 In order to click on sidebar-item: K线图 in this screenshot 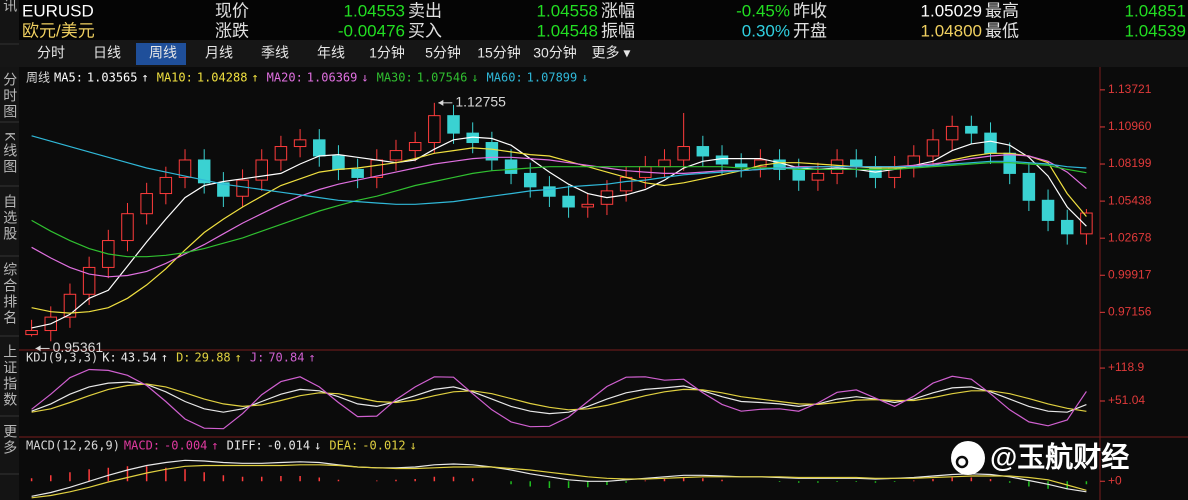, I will do `click(10, 153)`.